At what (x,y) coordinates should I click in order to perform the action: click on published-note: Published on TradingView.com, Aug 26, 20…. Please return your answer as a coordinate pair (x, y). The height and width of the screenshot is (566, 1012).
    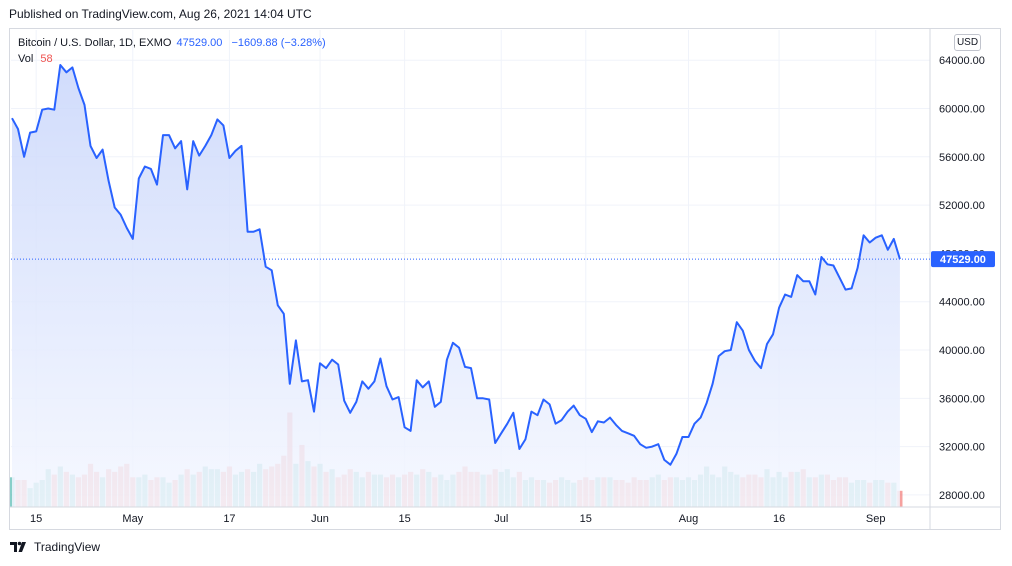
    Looking at the image, I should click on (160, 14).